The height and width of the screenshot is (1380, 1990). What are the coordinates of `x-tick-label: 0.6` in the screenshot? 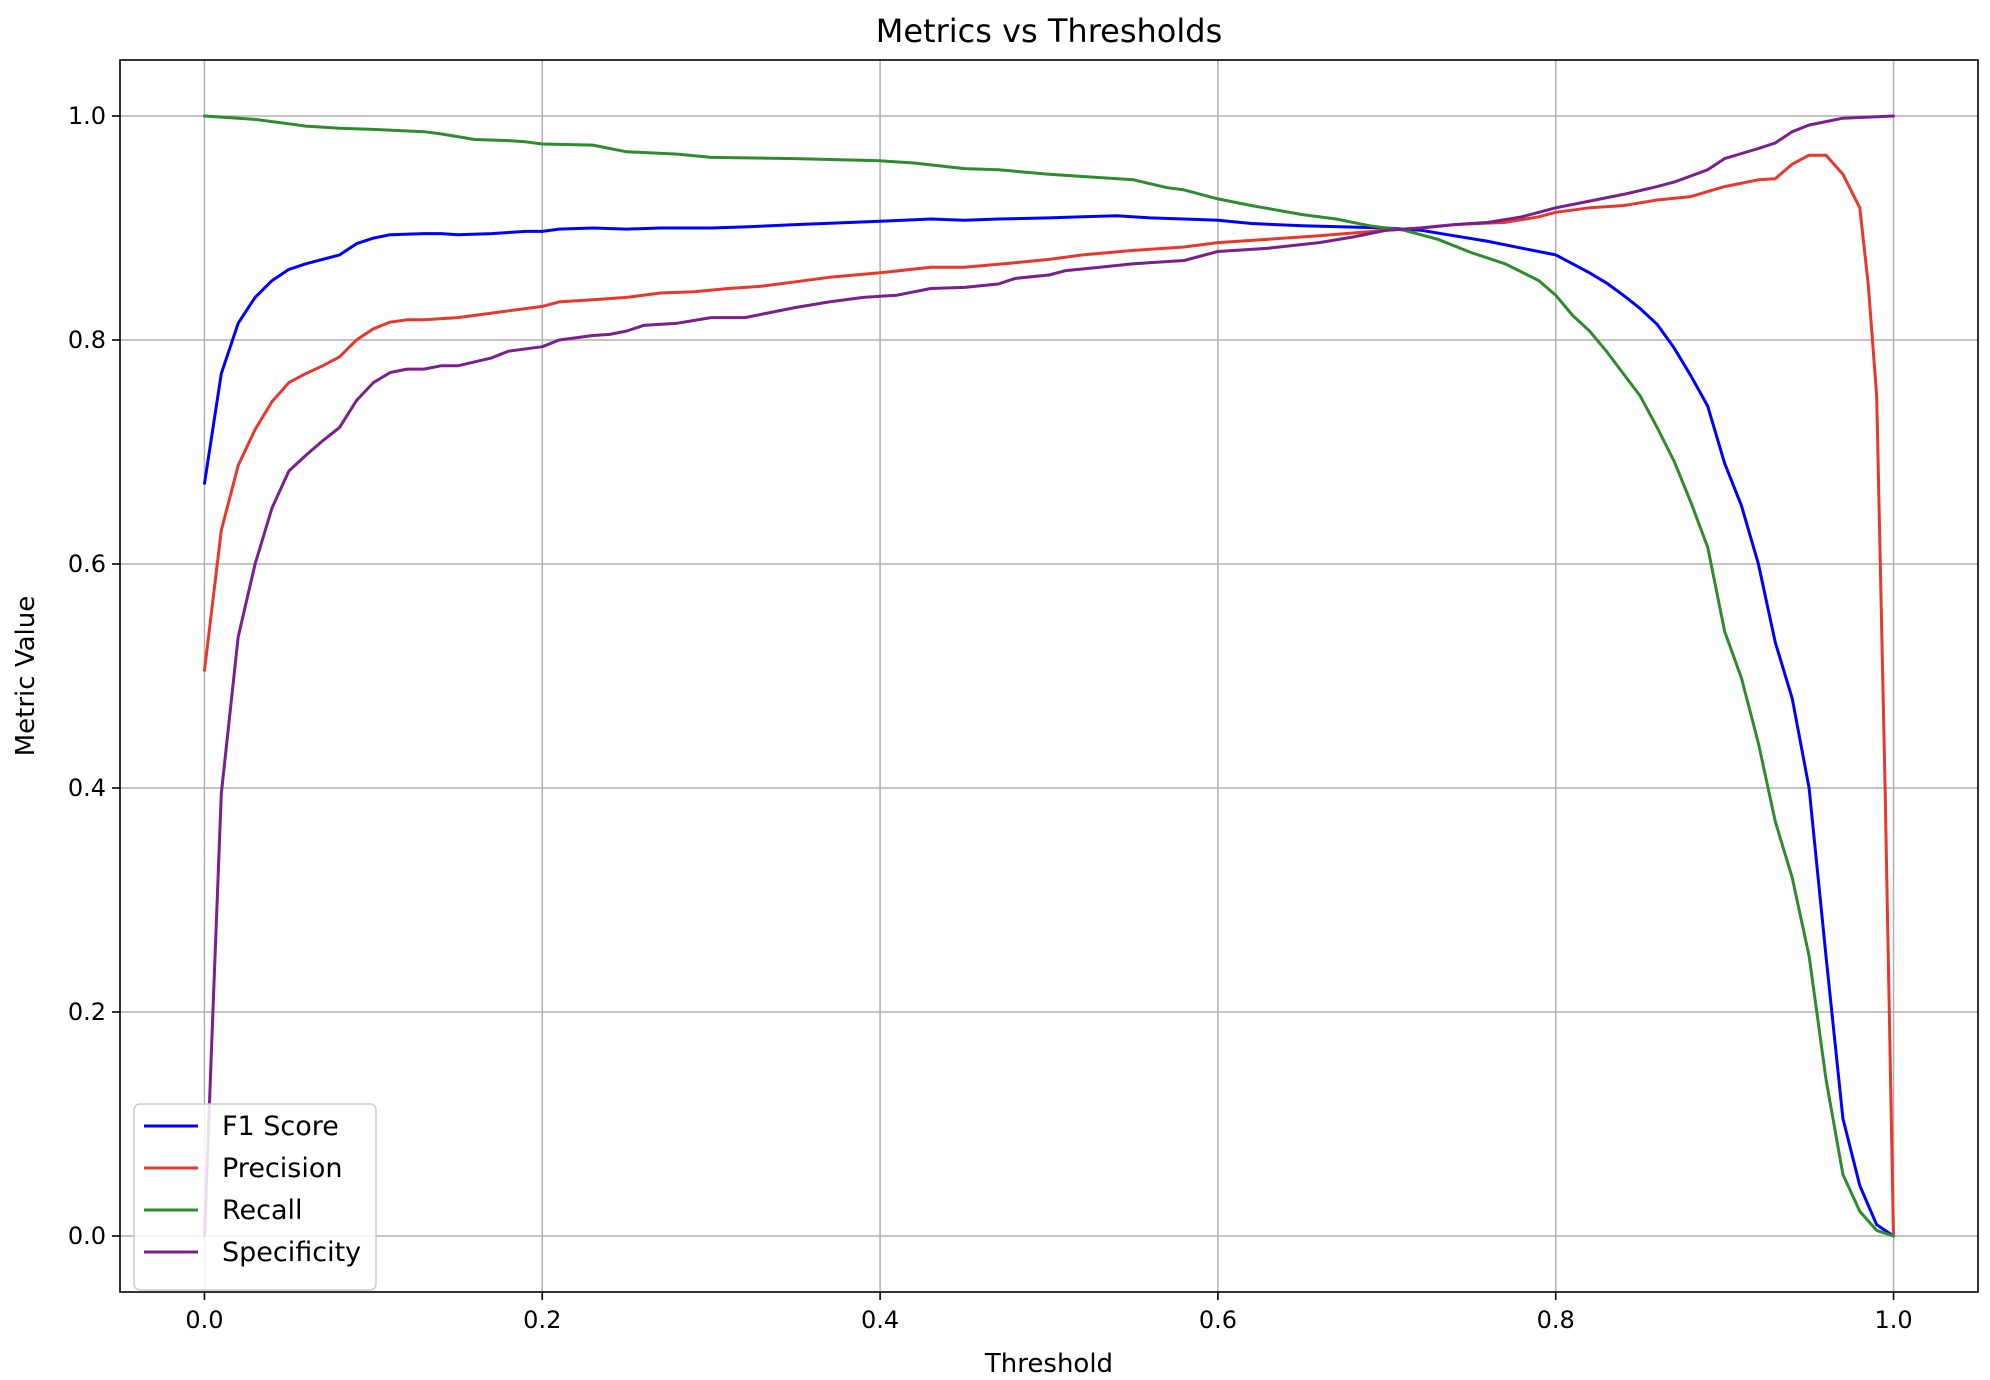 It's located at (1218, 1320).